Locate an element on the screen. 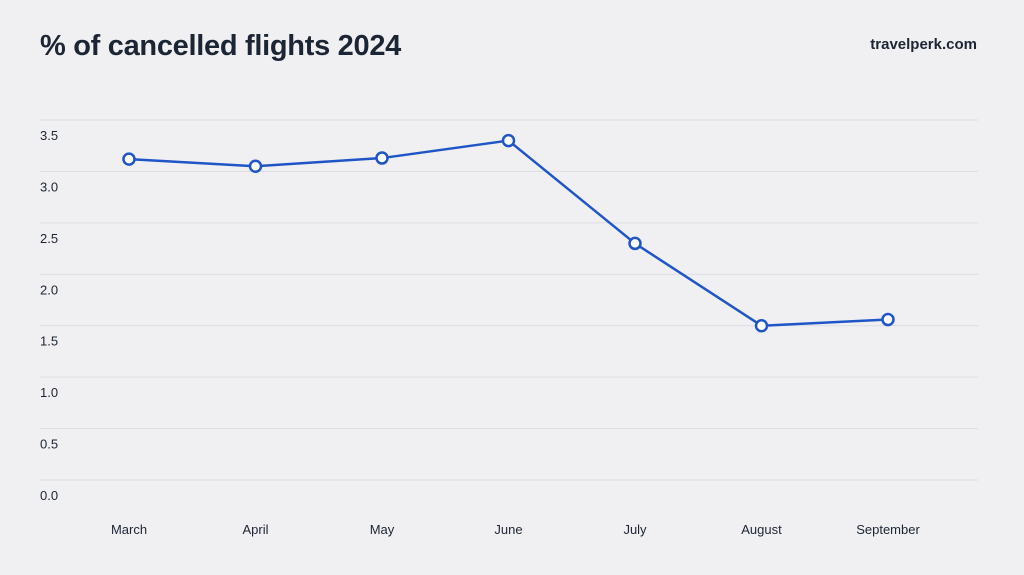  y-tick-label: 0.0 is located at coordinates (49, 495).